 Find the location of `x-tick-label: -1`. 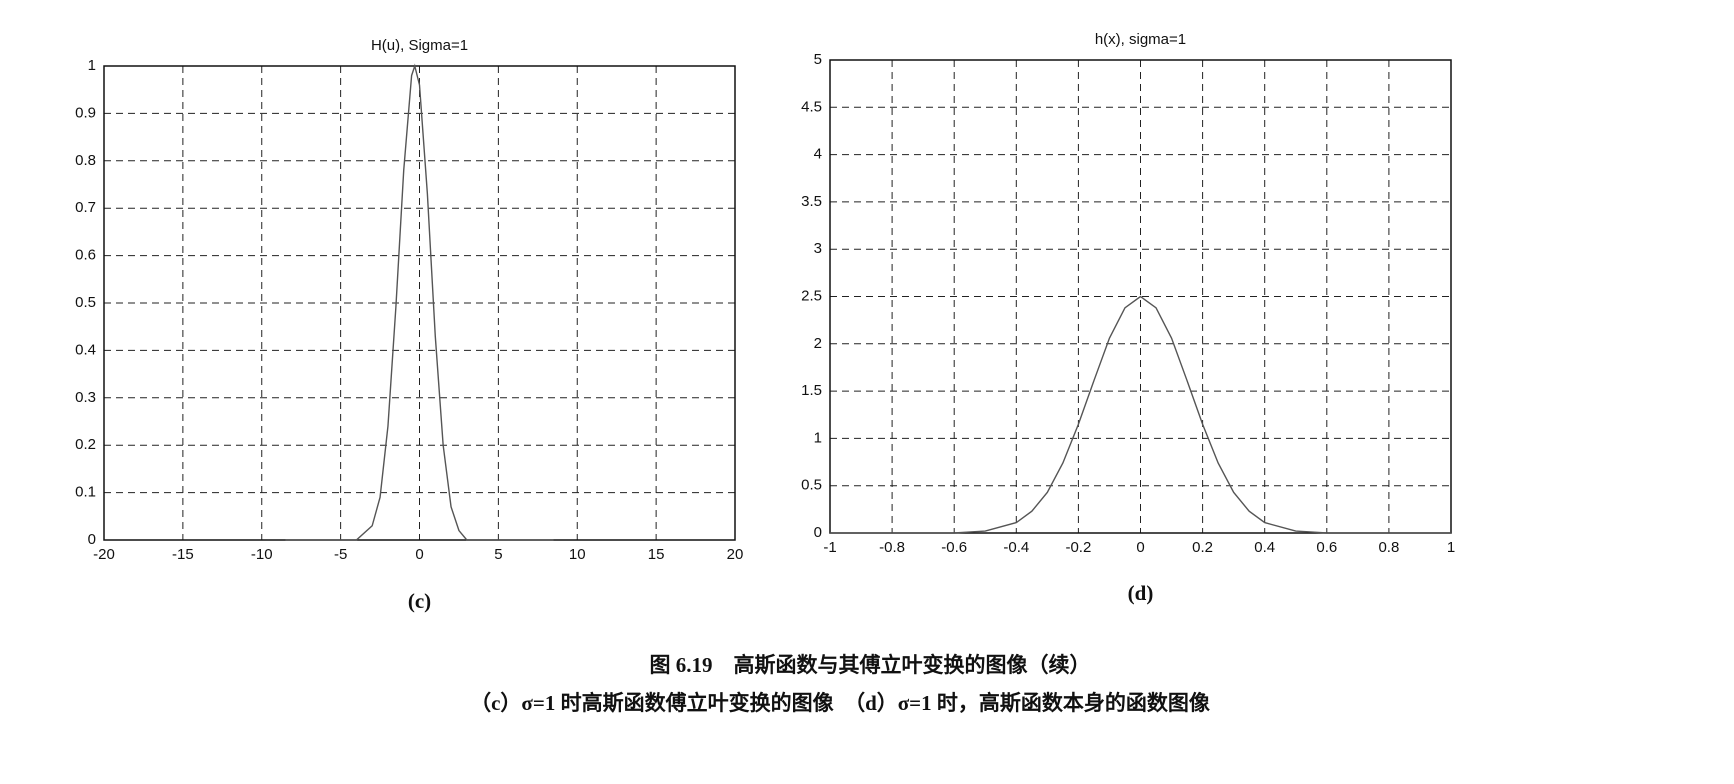

x-tick-label: -1 is located at coordinates (829, 547).